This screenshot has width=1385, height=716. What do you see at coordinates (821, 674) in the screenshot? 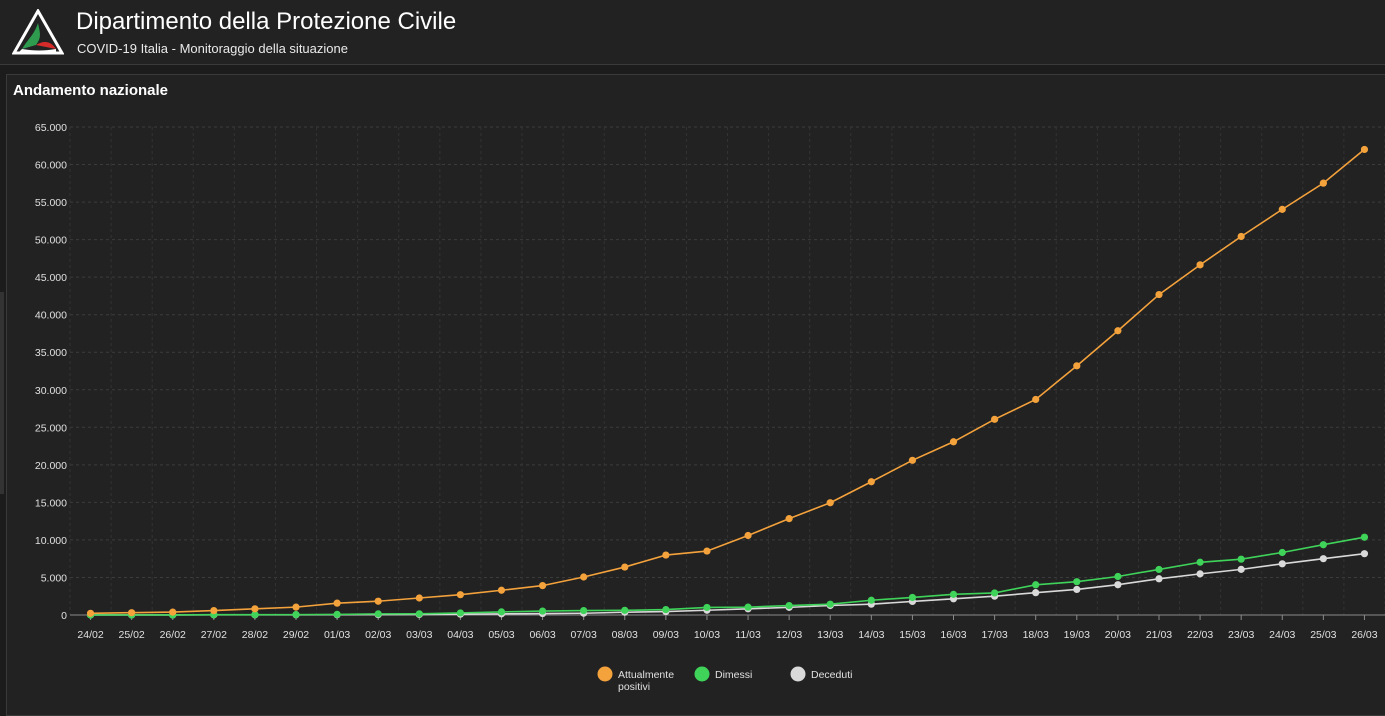
I see `legend-item: Deceduti` at bounding box center [821, 674].